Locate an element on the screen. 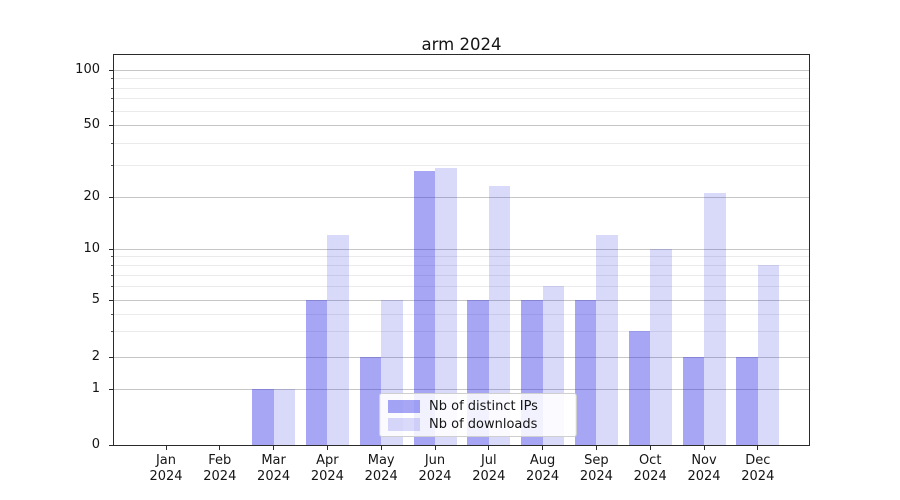  chart-title: arm 2024 is located at coordinates (461, 44).